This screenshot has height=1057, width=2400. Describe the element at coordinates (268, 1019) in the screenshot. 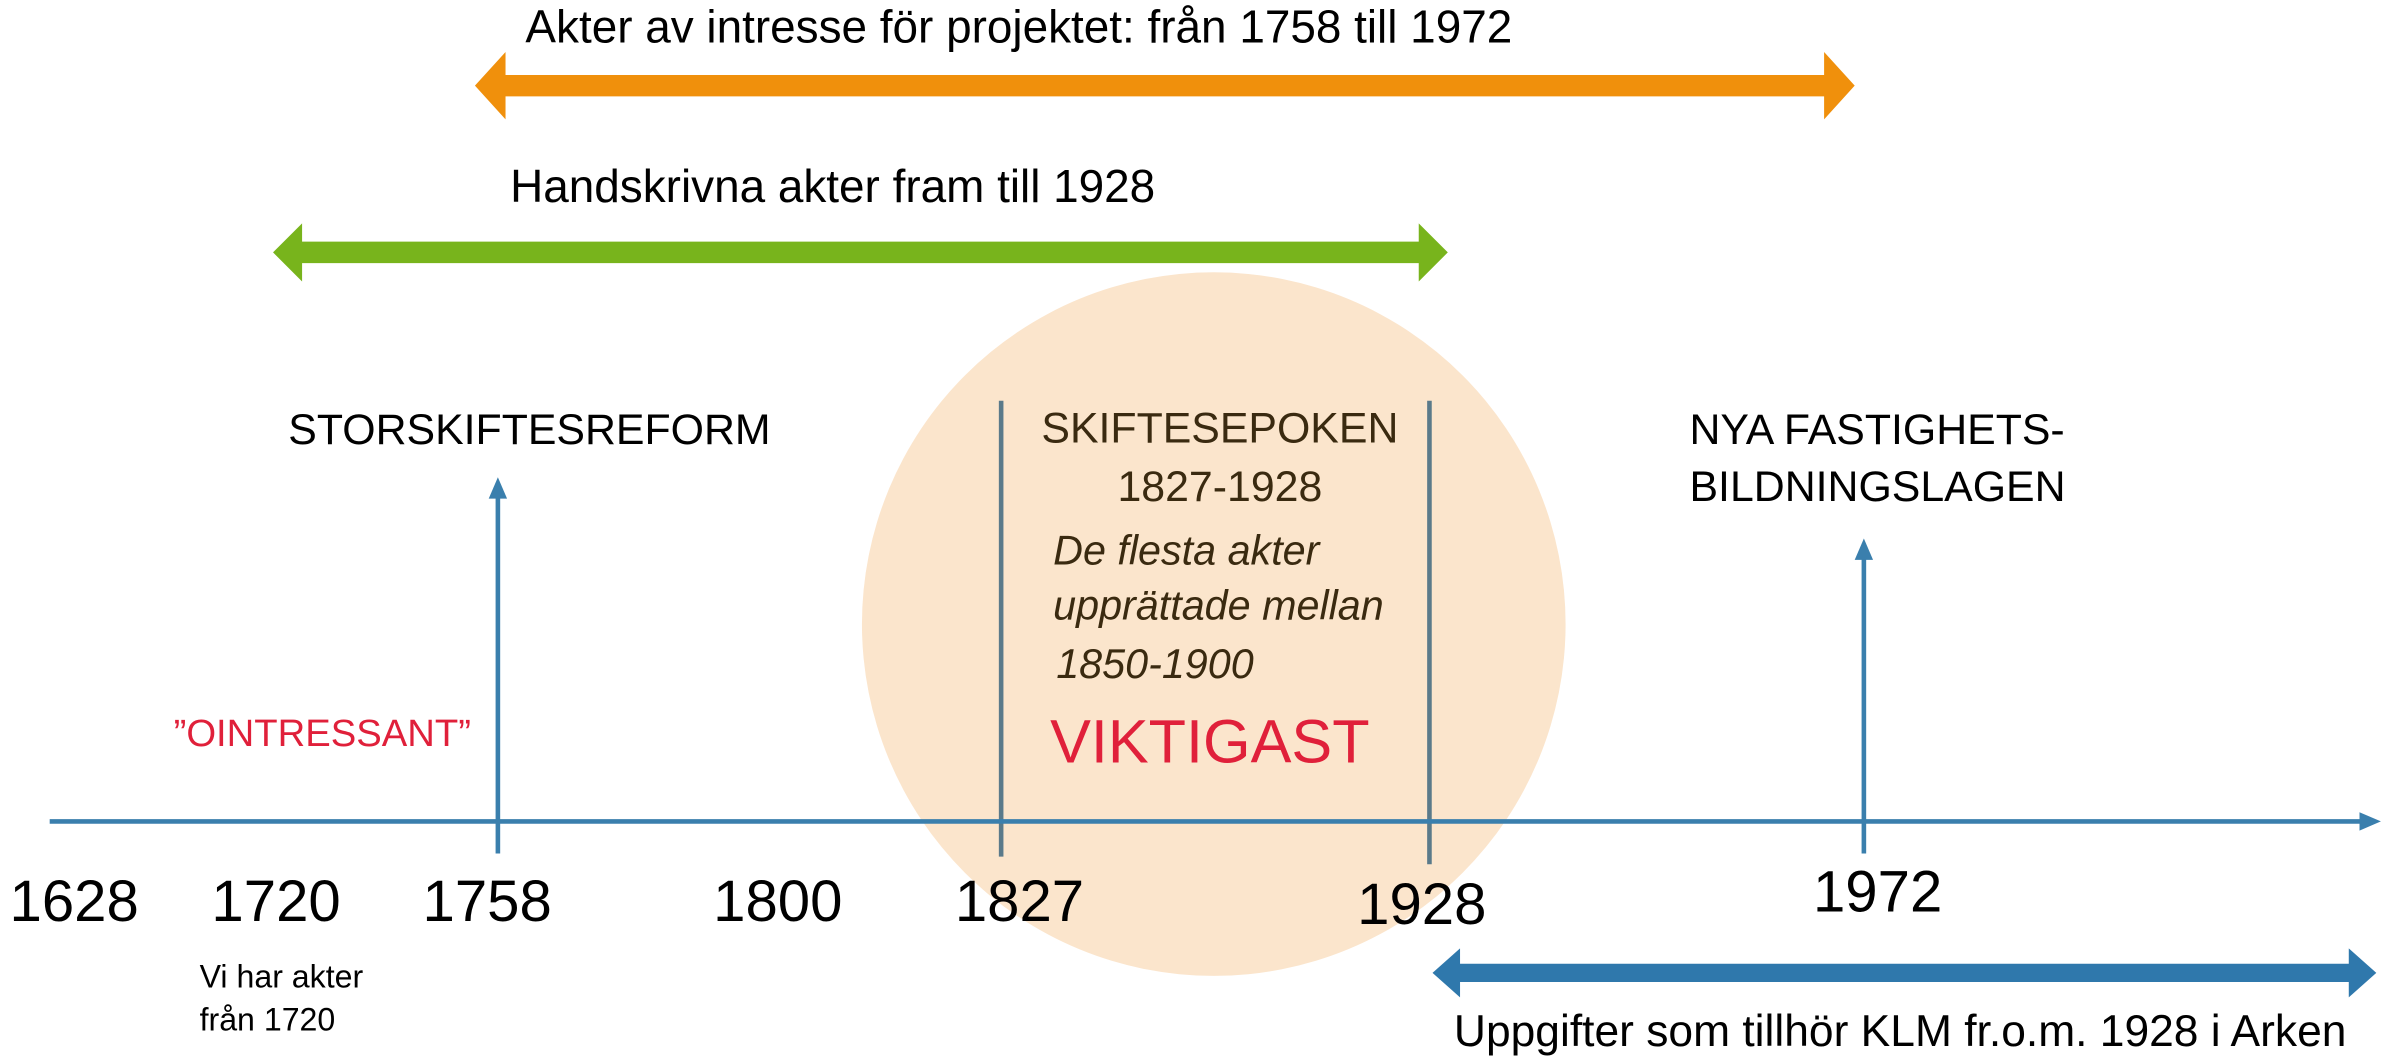

I see `note: från 1720` at that location.